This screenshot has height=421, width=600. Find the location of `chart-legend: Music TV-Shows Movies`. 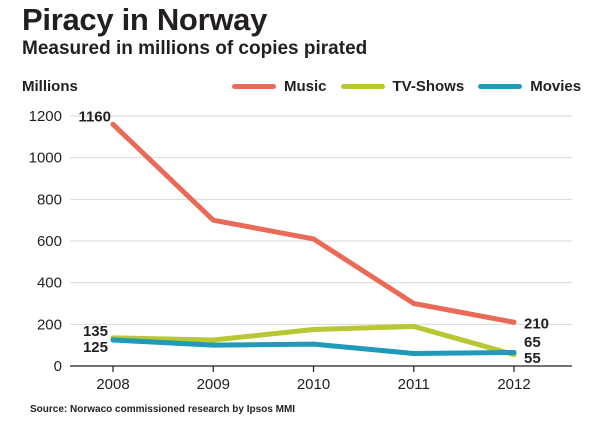

chart-legend: Music TV-Shows Movies is located at coordinates (406, 86).